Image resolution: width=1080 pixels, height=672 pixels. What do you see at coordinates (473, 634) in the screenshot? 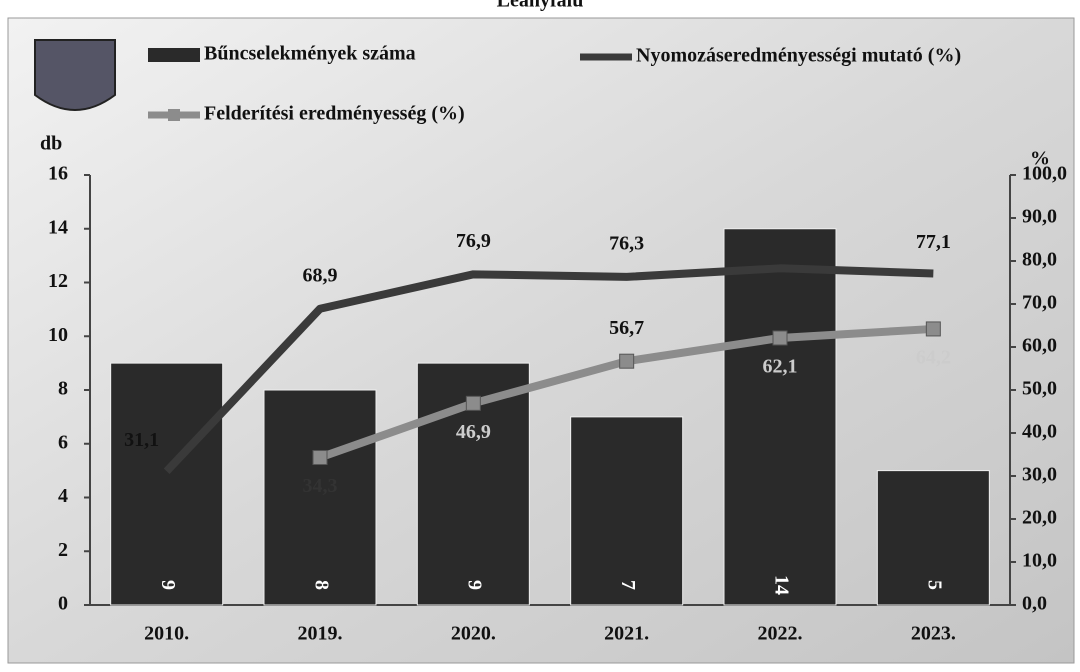
I see `x-tick-label: 2020.` at bounding box center [473, 634].